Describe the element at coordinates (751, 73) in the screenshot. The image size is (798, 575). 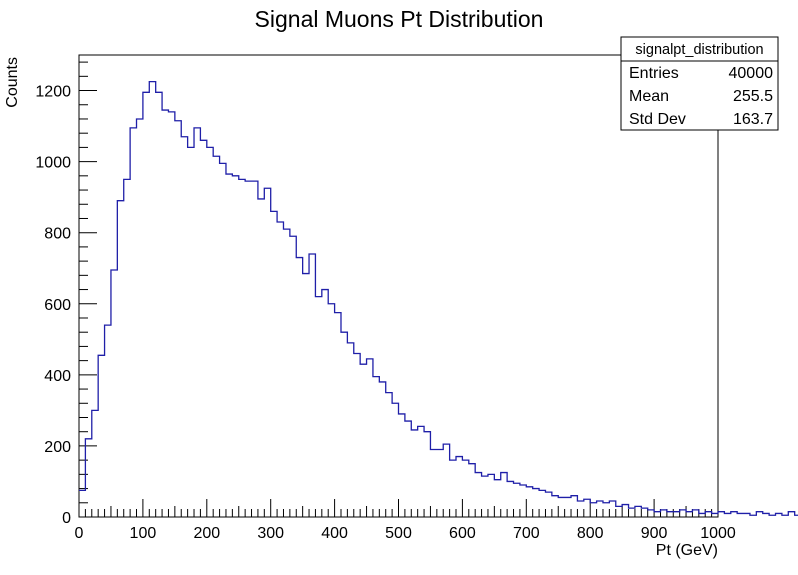
I see `stats-entries-value: 40000` at that location.